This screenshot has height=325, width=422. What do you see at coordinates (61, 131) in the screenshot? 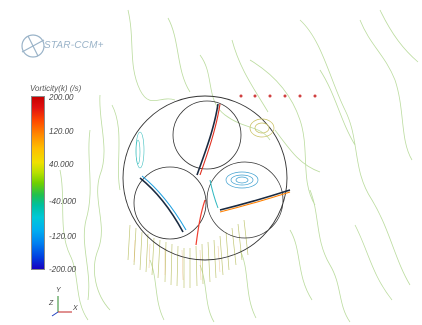
I see `tick-120: 120.00` at bounding box center [61, 131].